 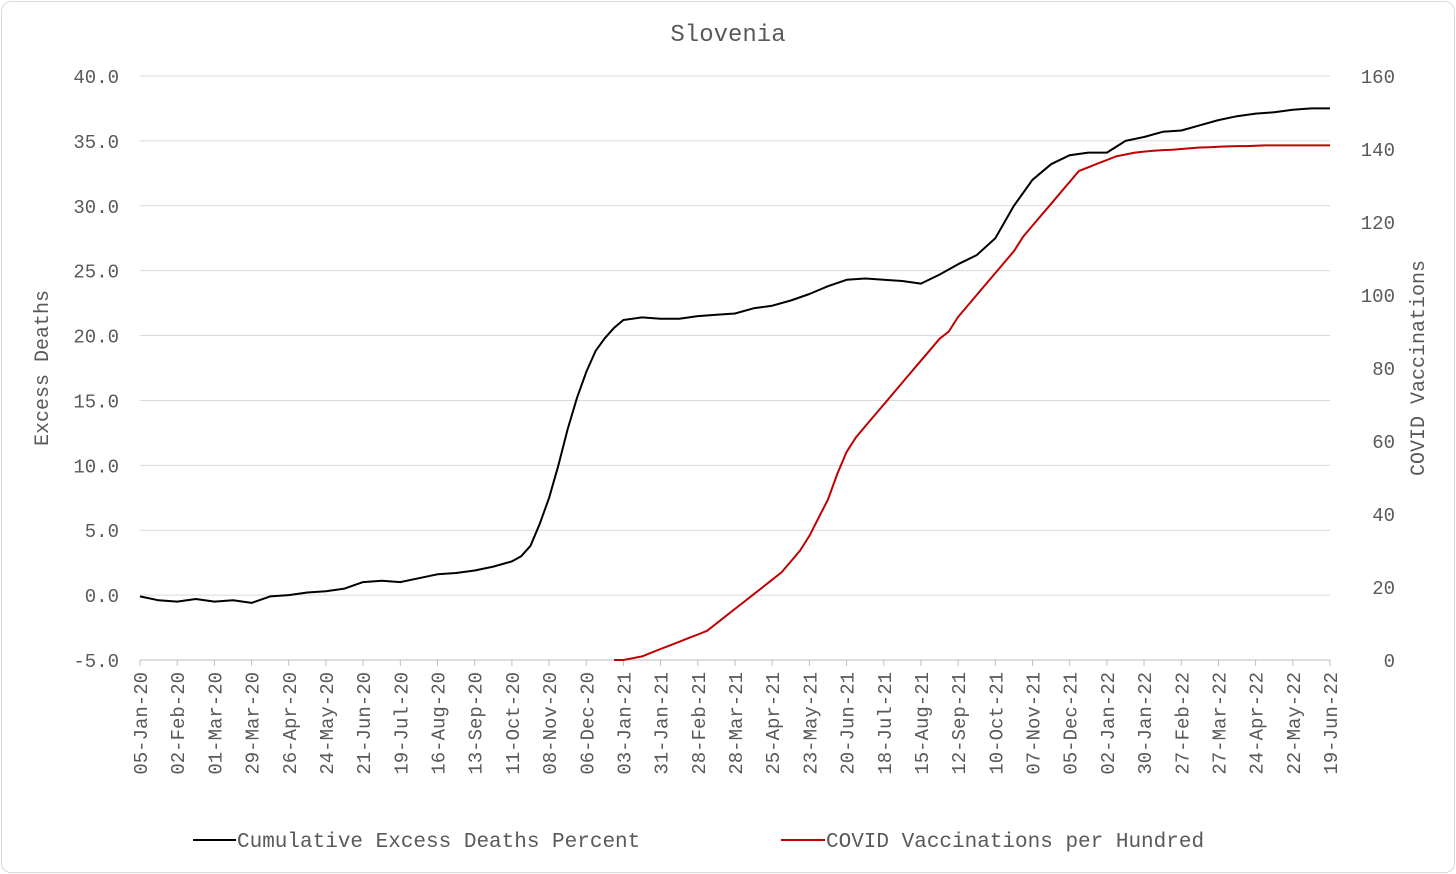 What do you see at coordinates (96, 402) in the screenshot?
I see `y-tick-label: 15.0` at bounding box center [96, 402].